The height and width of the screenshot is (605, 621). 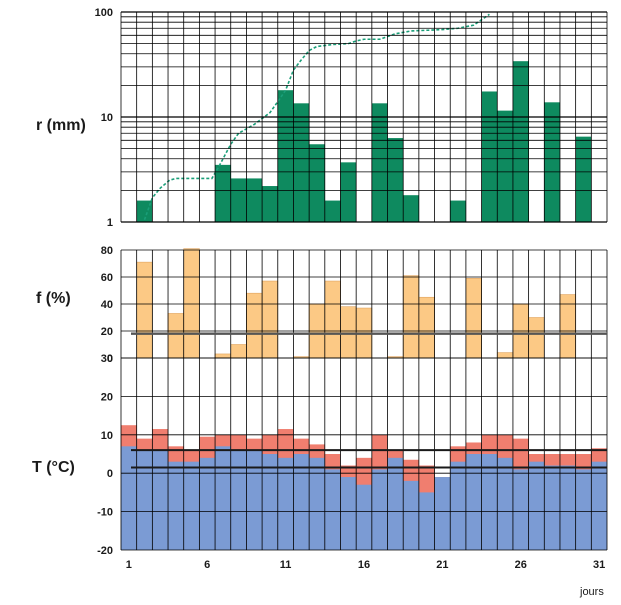 I want to click on frost-tick-label: 40, so click(x=107, y=305).